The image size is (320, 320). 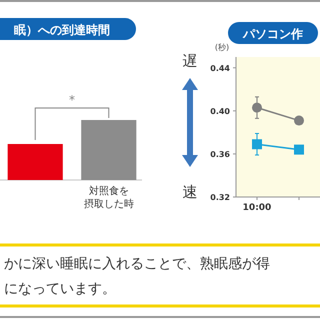 What do you see at coordinates (60, 289) in the screenshot?
I see `text: になっています。` at bounding box center [60, 289].